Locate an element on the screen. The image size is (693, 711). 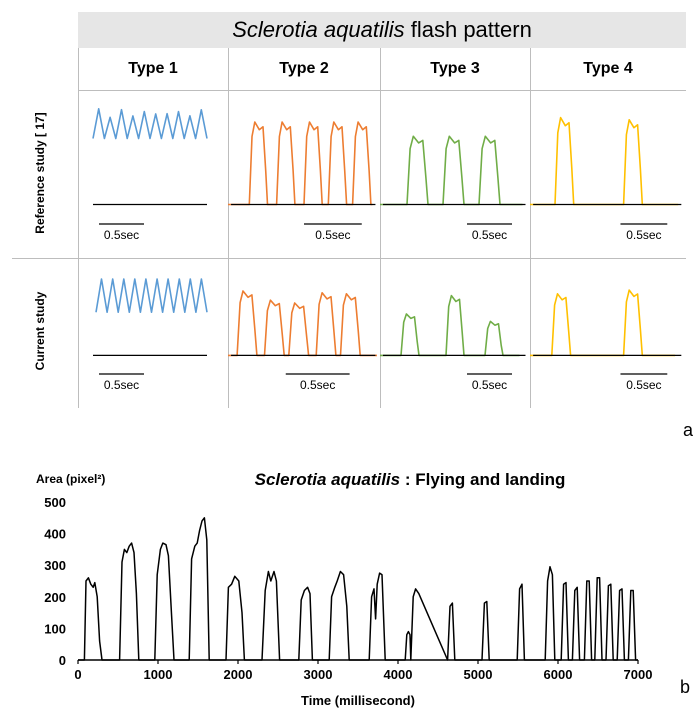
x-axis-label: Time (millisecond) is located at coordinates (358, 700).